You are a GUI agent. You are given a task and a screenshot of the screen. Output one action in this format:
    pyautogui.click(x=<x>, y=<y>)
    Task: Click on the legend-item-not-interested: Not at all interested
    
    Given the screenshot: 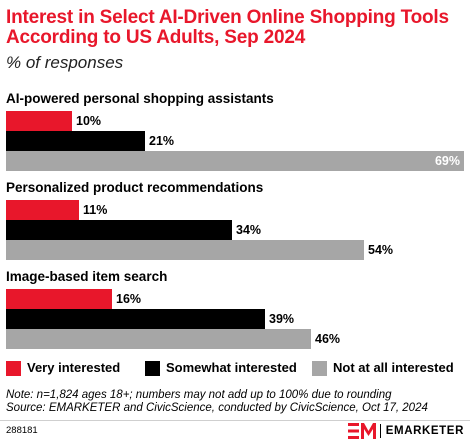 What is the action you would take?
    pyautogui.click(x=383, y=368)
    